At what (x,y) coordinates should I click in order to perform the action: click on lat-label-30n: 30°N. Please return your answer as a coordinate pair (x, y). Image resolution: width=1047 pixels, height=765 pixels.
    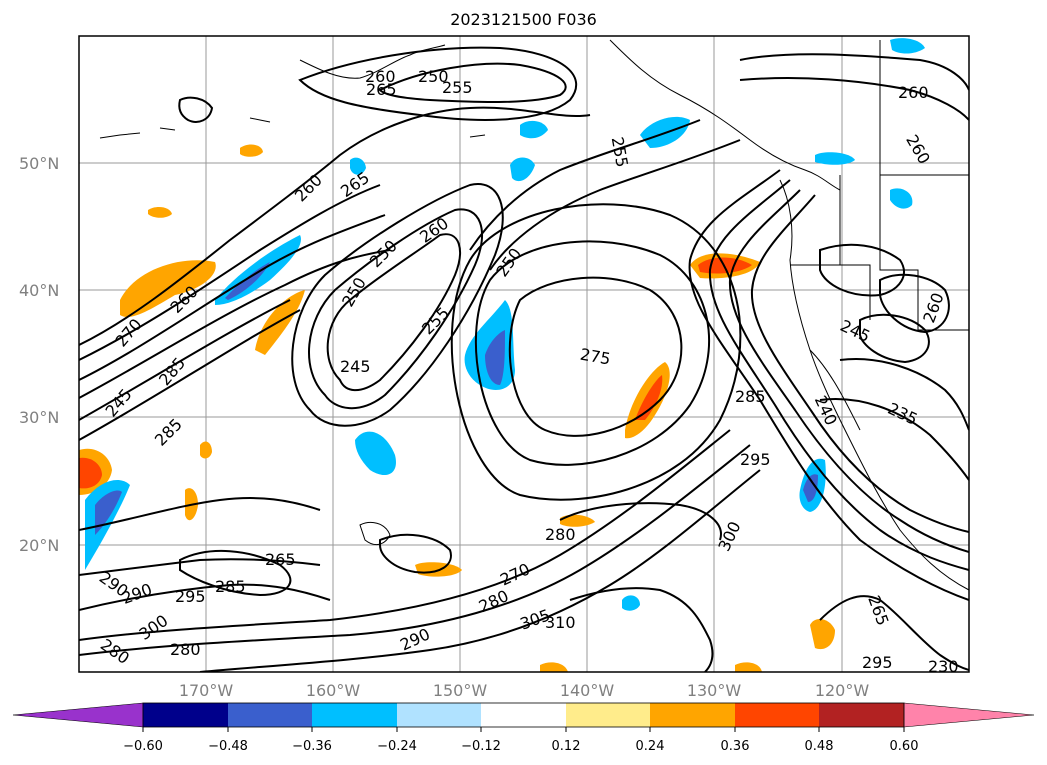
    Looking at the image, I should click on (39, 417).